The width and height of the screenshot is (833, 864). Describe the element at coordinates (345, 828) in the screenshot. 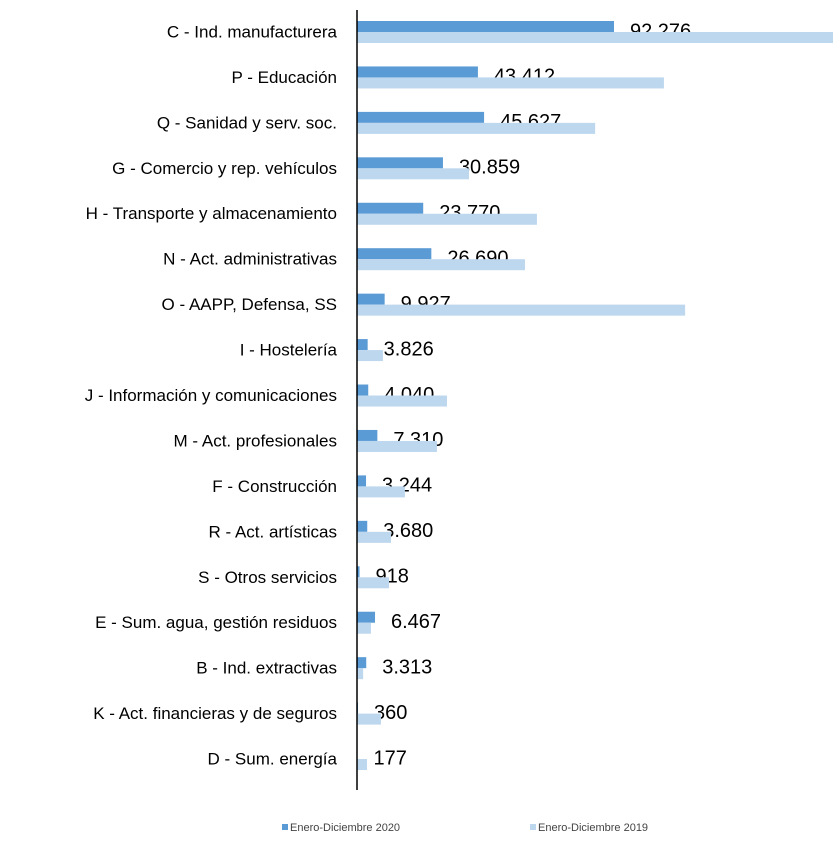

I see `legend-label: Enero-Diciembre 2020` at that location.